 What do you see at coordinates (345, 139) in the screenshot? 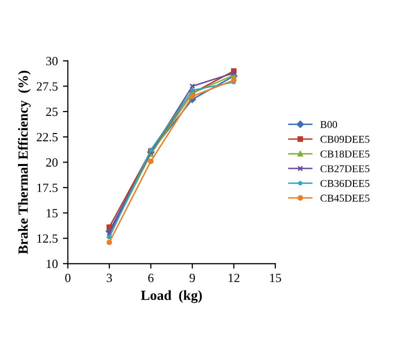
I see `legend-label: CB09DEE5` at bounding box center [345, 139].